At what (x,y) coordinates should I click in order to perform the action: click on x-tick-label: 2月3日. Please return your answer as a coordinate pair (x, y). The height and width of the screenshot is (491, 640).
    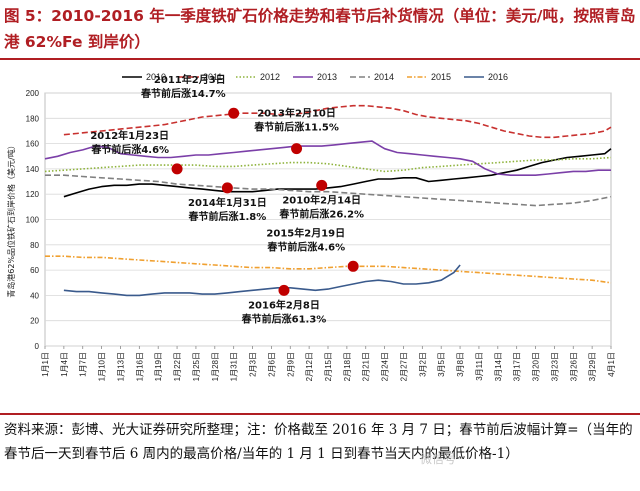
    Looking at the image, I should click on (253, 364).